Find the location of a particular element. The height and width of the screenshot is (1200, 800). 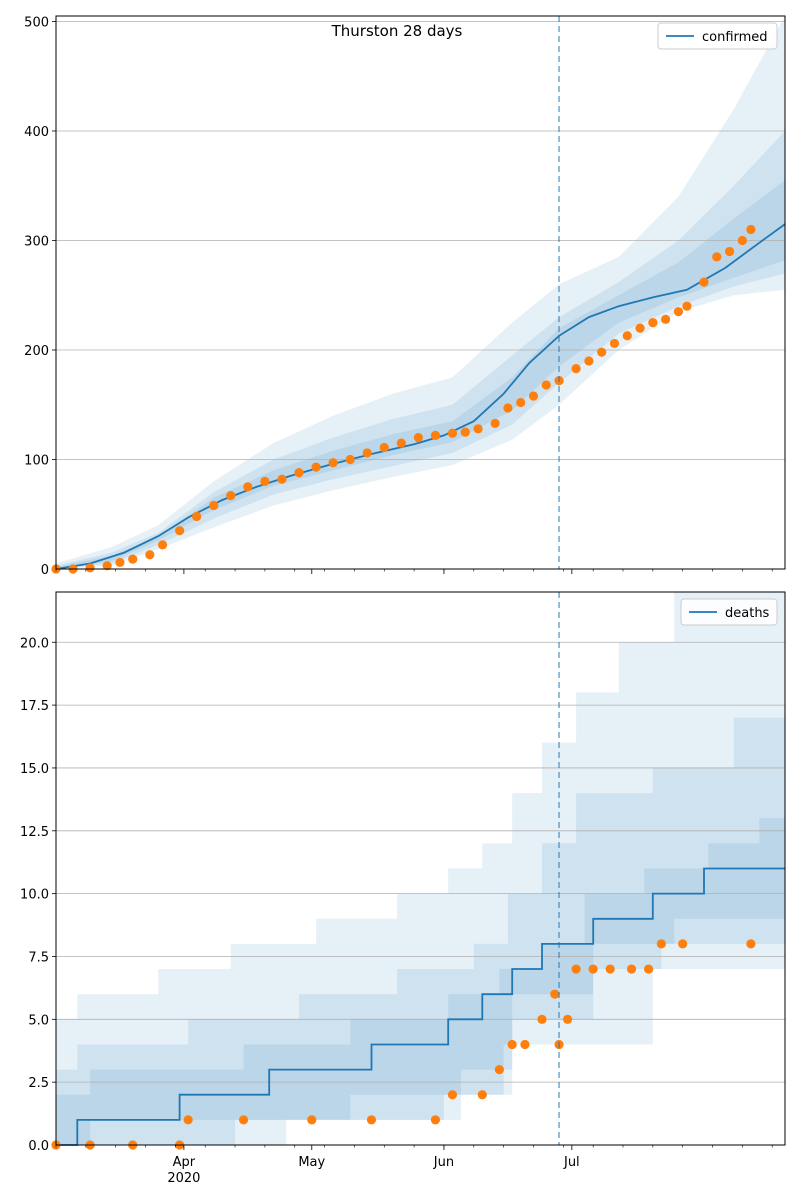

legend-label: deaths is located at coordinates (747, 613).